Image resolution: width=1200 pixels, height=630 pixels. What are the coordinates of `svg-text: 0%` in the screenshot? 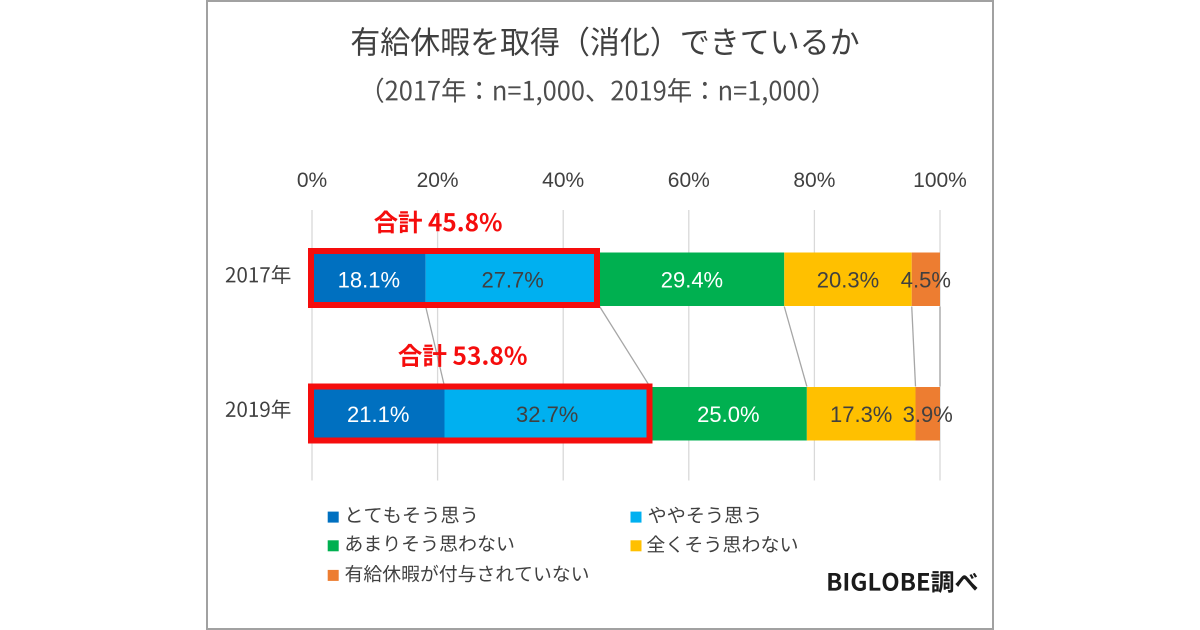 It's located at (312, 180).